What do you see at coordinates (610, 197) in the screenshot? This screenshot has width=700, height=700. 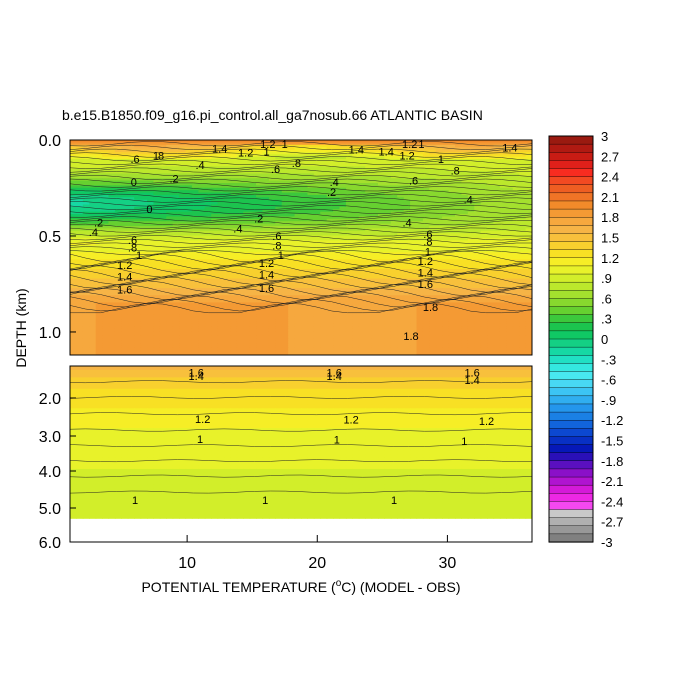 I see `colorbar-label: 2.1` at bounding box center [610, 197].